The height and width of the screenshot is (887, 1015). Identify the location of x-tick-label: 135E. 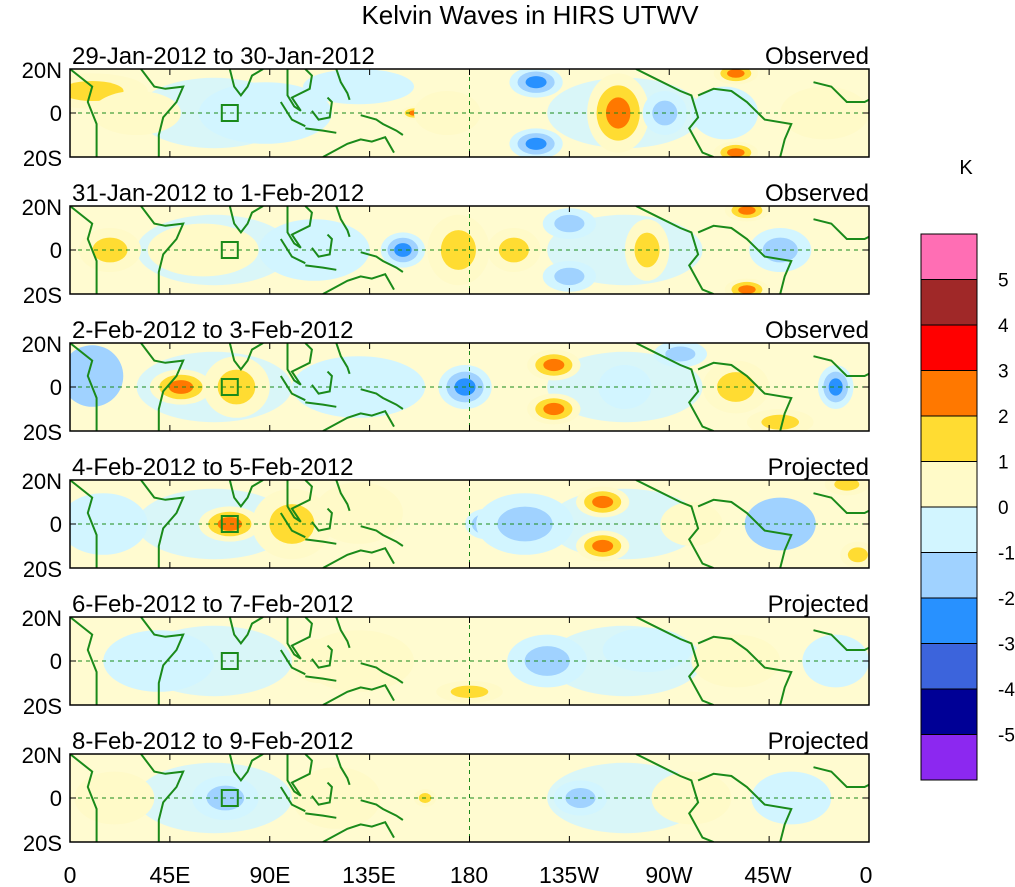
(369, 874).